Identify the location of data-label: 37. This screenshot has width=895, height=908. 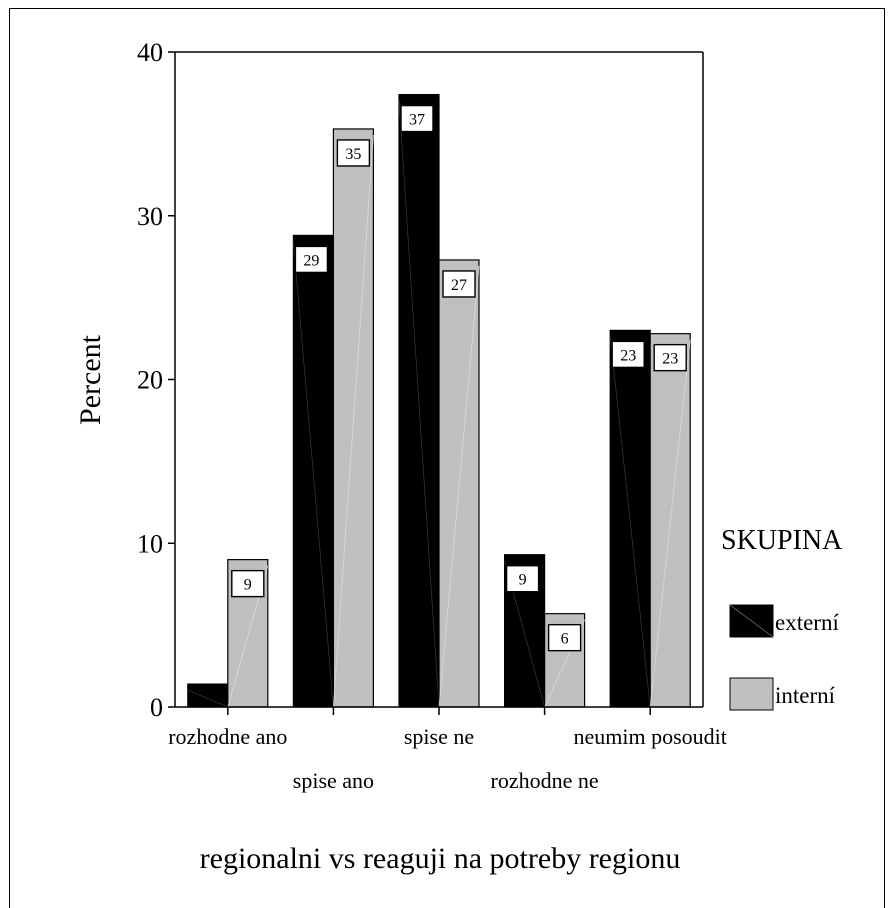
(417, 120).